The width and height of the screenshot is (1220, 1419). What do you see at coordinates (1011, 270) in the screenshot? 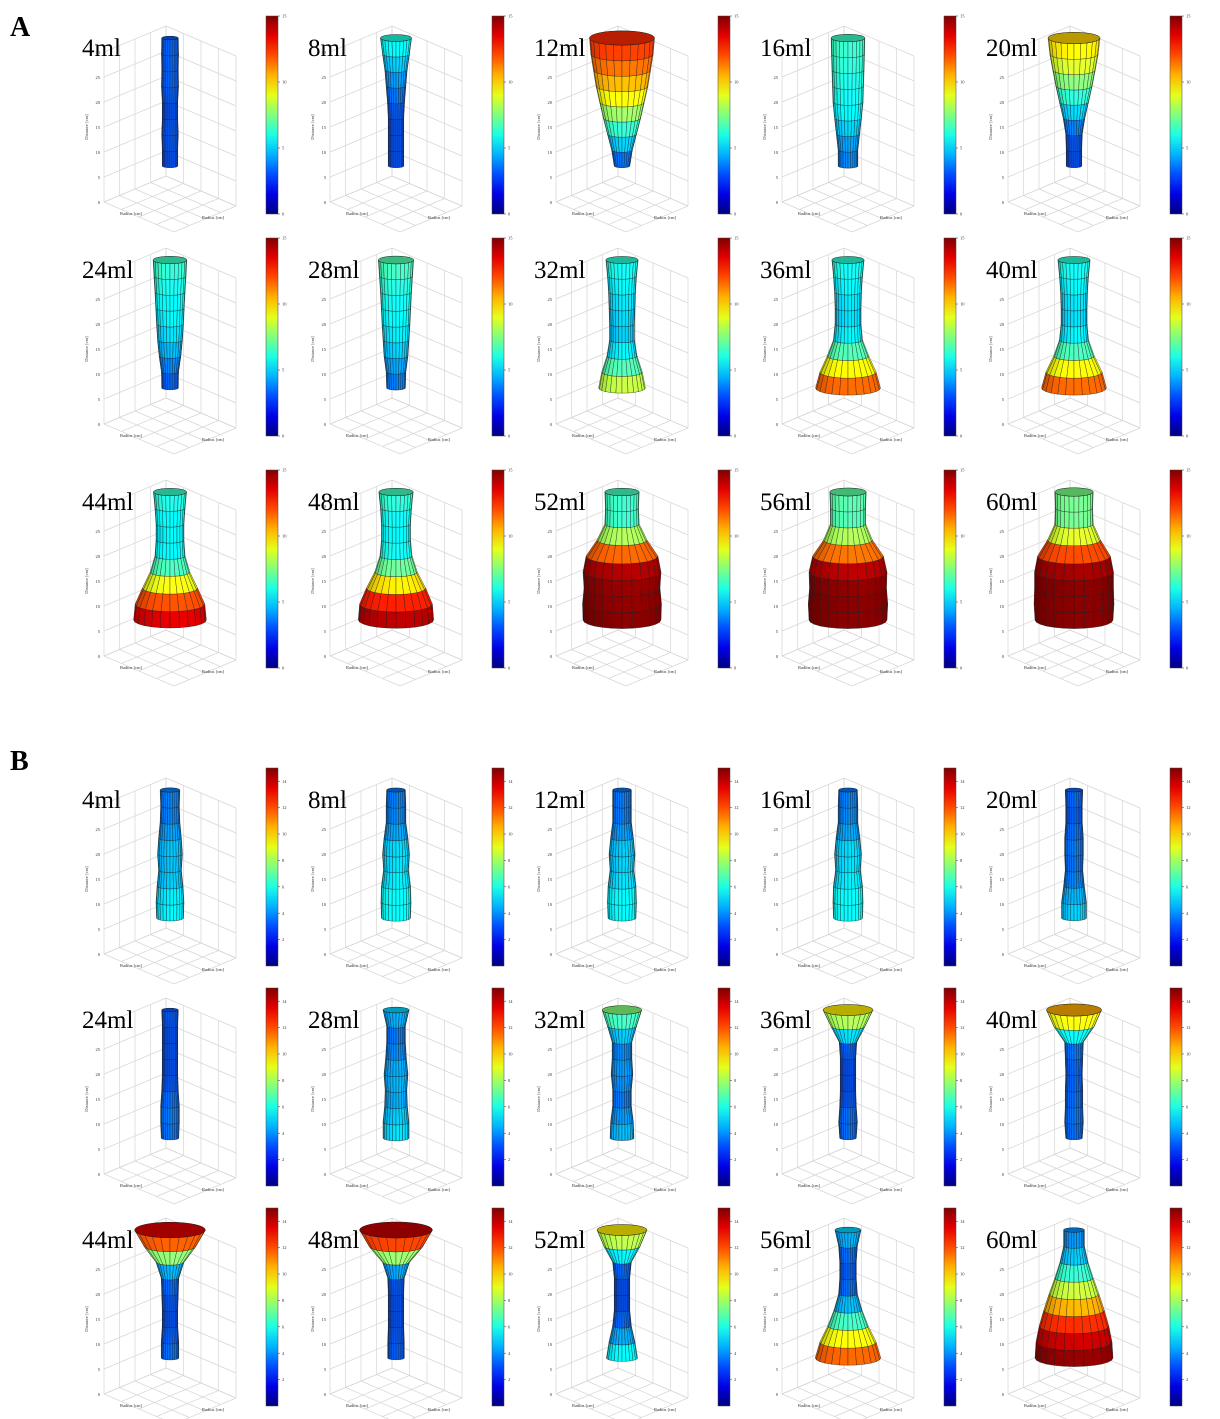
I see `volume-label: 40ml` at bounding box center [1011, 270].